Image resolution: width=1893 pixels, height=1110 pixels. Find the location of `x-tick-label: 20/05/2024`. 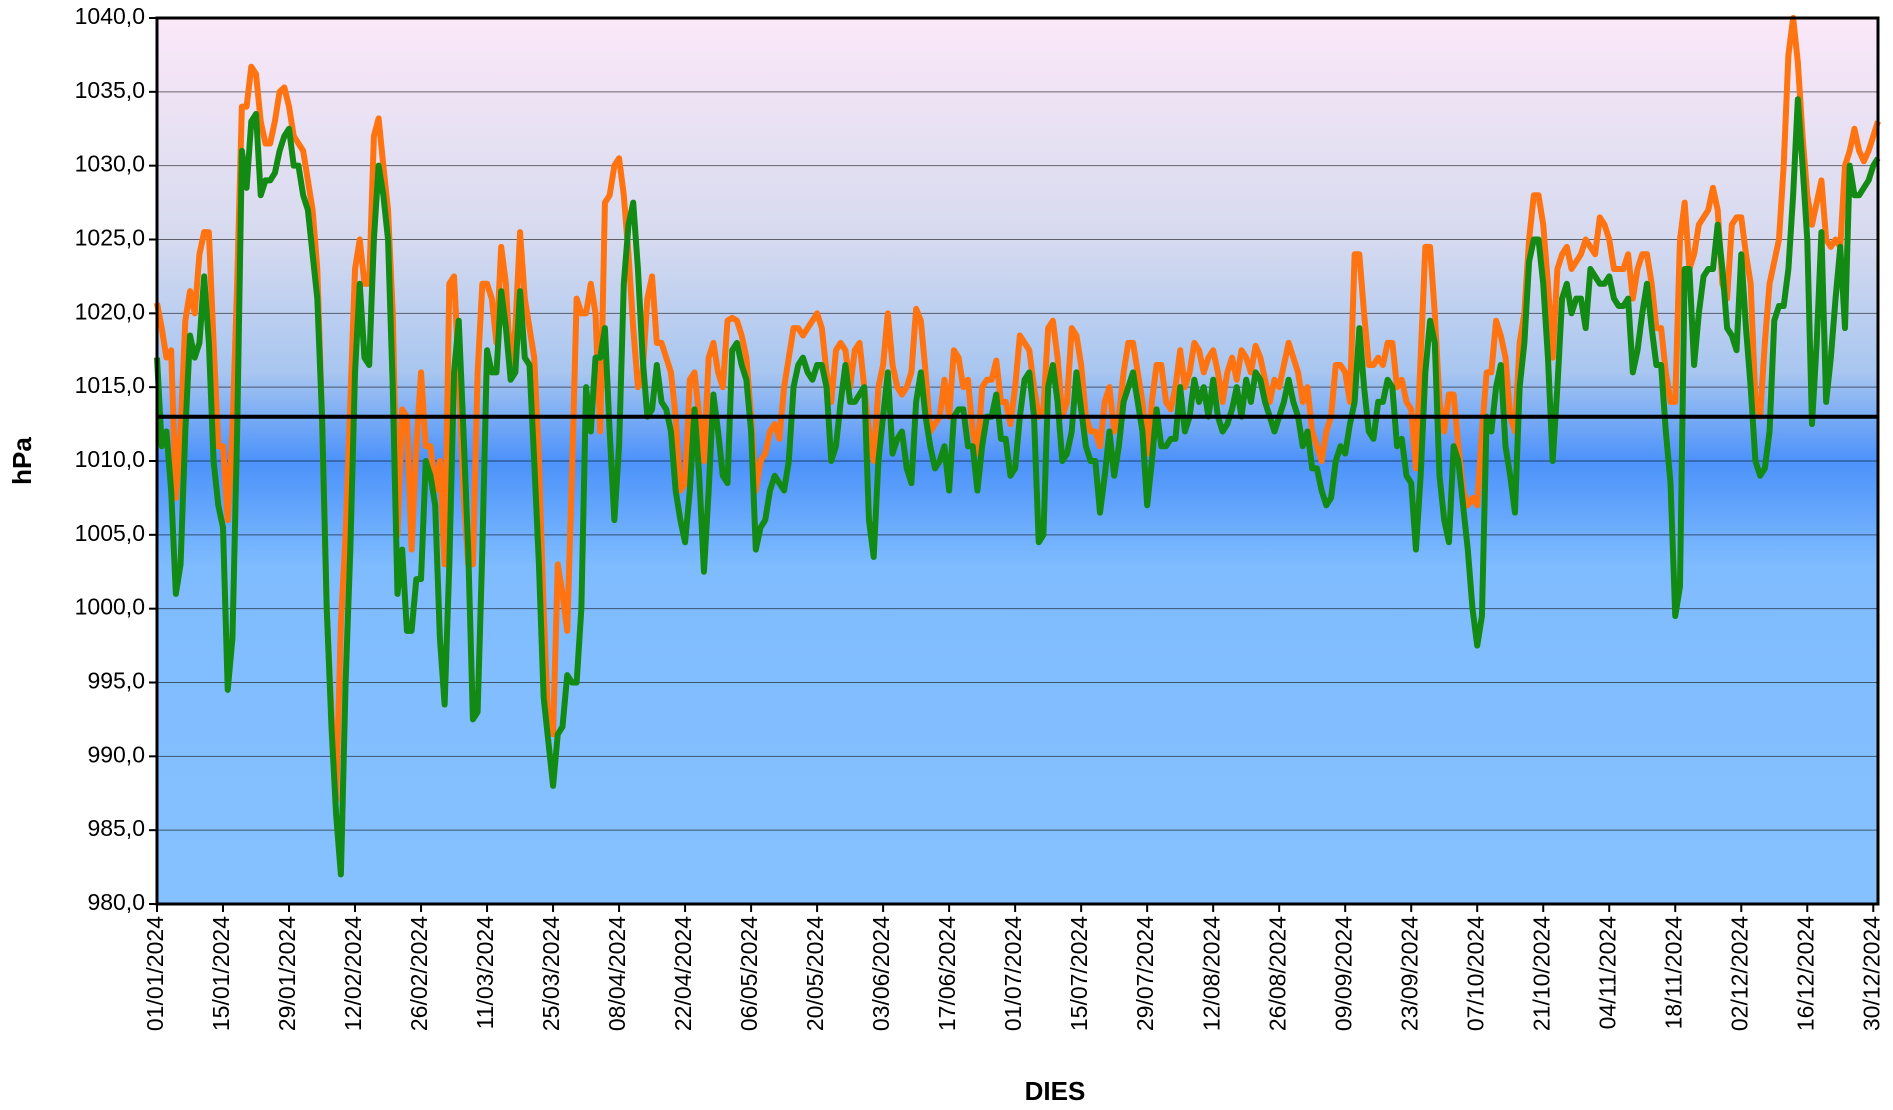

x-tick-label: 20/05/2024 is located at coordinates (815, 973).